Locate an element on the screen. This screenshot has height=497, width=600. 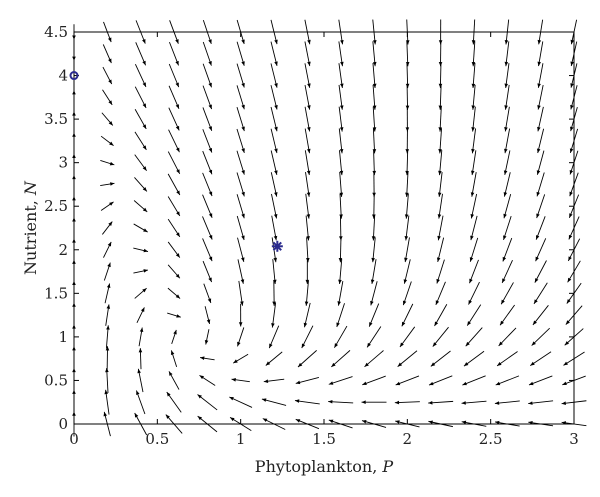
y-axis-label-text: Nutrient, is located at coordinates (30, 237).